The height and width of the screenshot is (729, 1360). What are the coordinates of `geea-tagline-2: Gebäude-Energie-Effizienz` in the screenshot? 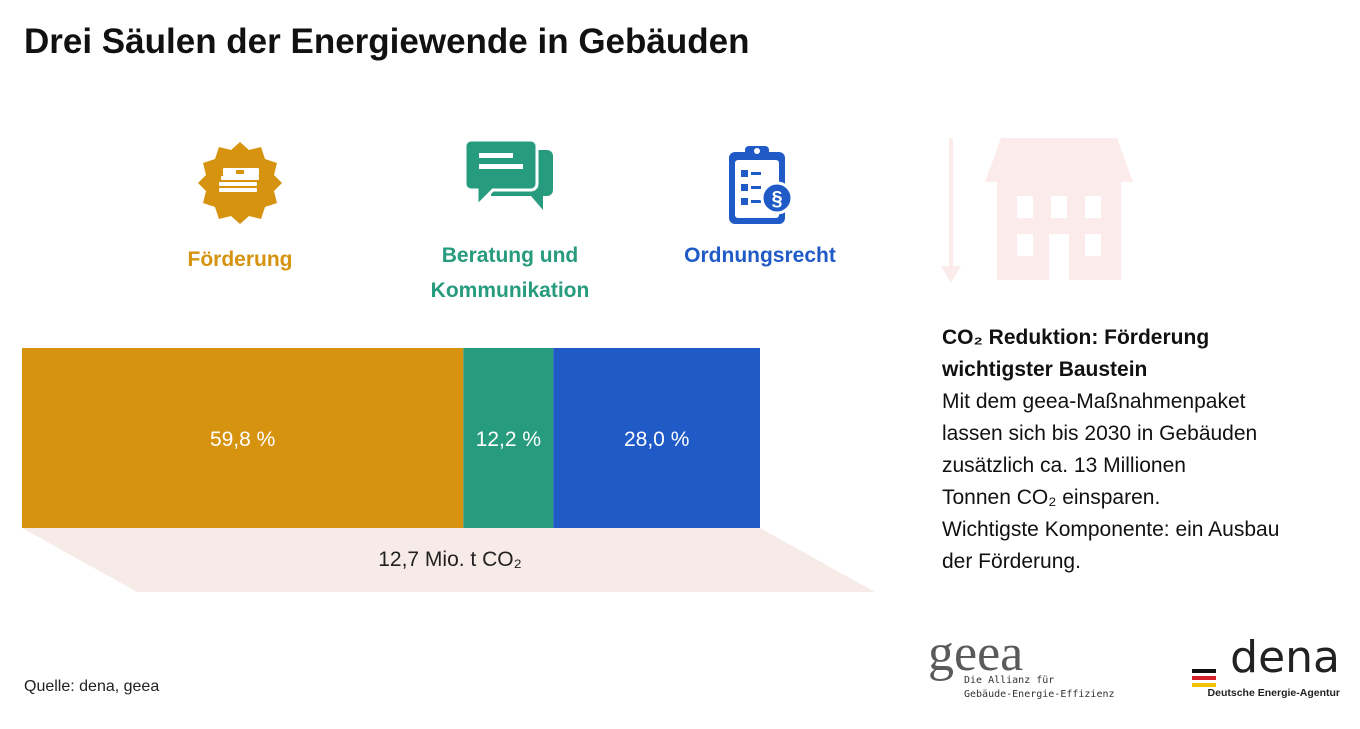 It's located at (1039, 694).